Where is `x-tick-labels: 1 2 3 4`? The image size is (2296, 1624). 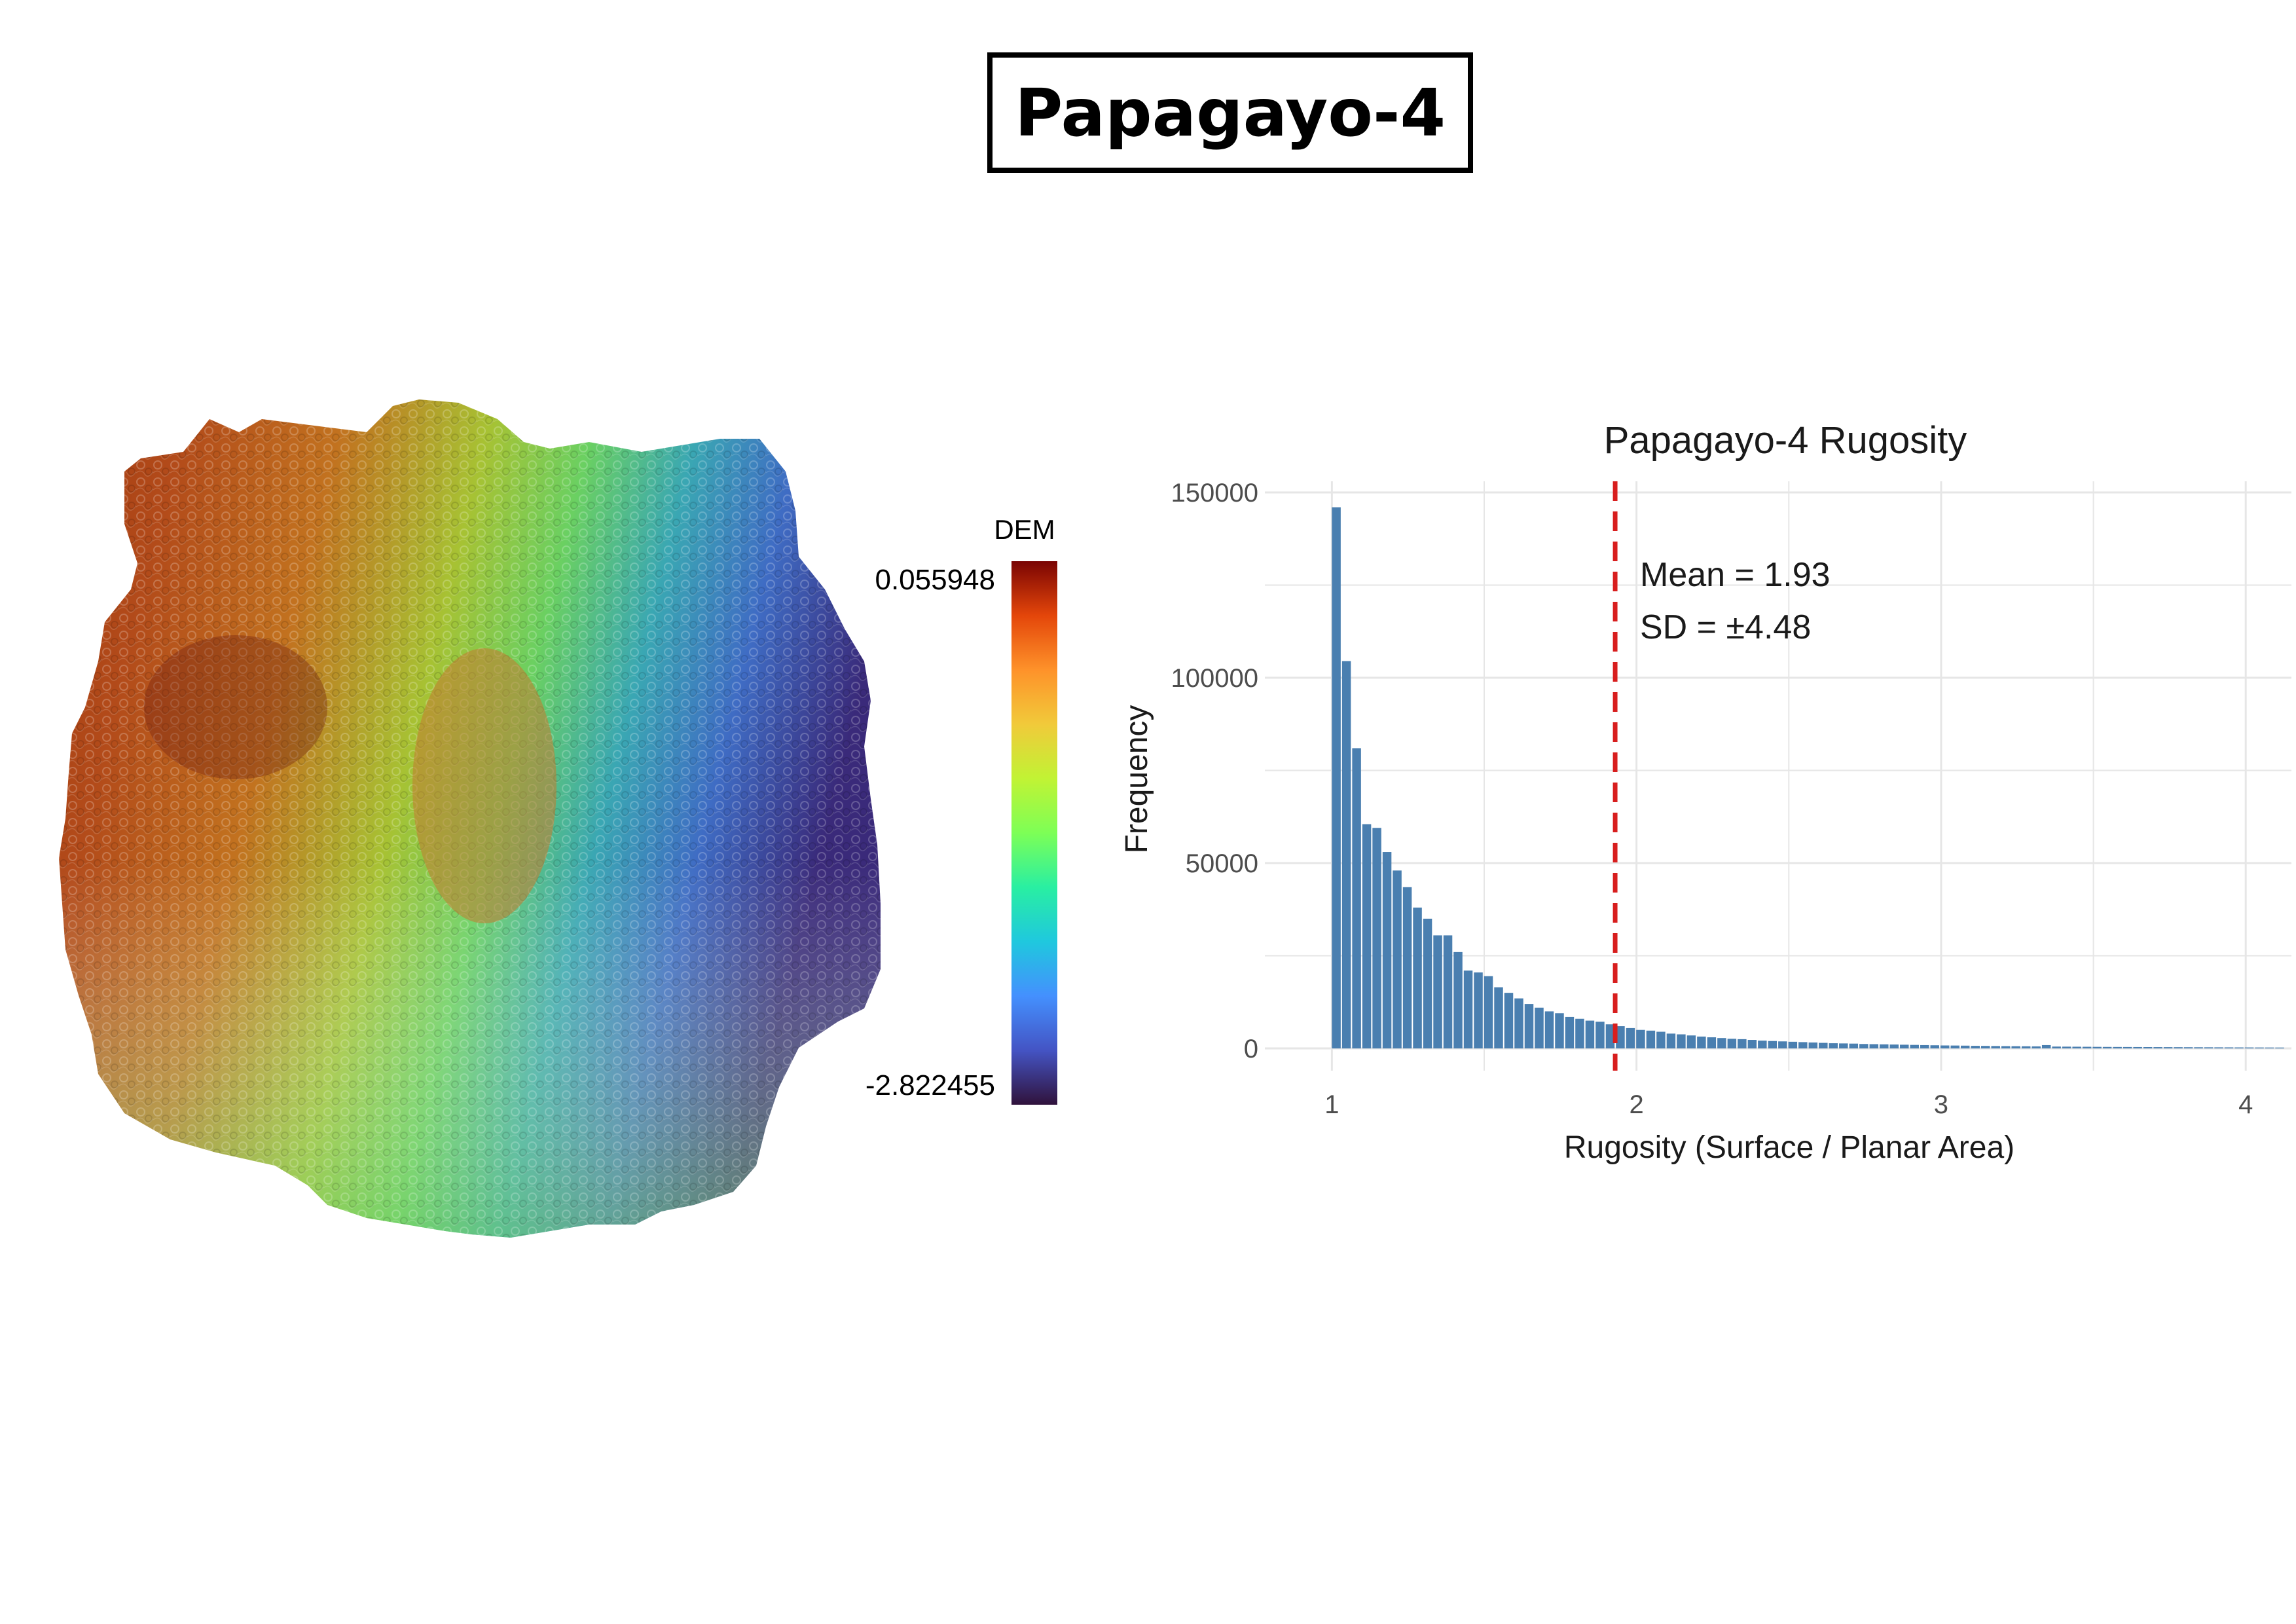 x-tick-labels: 1 2 3 4 is located at coordinates (1788, 1104).